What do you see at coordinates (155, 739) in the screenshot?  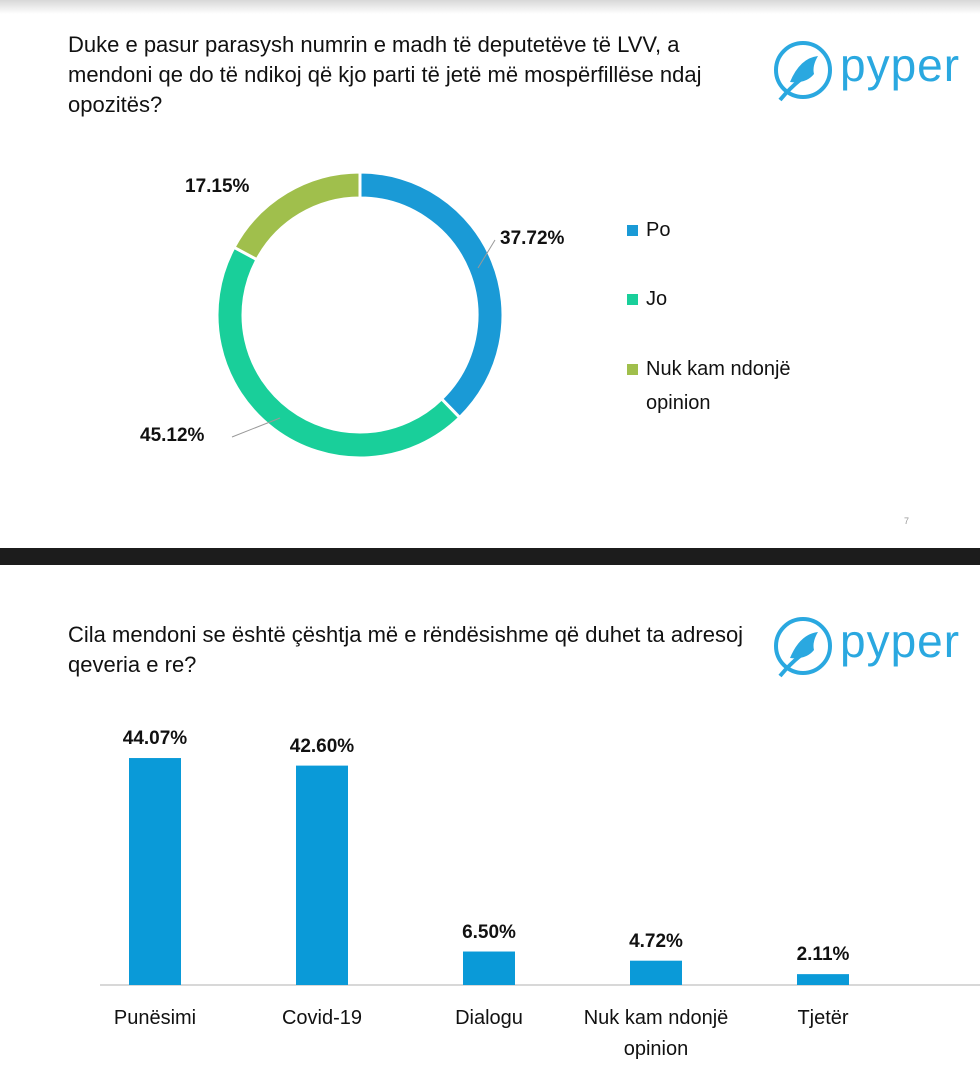 I see `data-label: 44.07%` at bounding box center [155, 739].